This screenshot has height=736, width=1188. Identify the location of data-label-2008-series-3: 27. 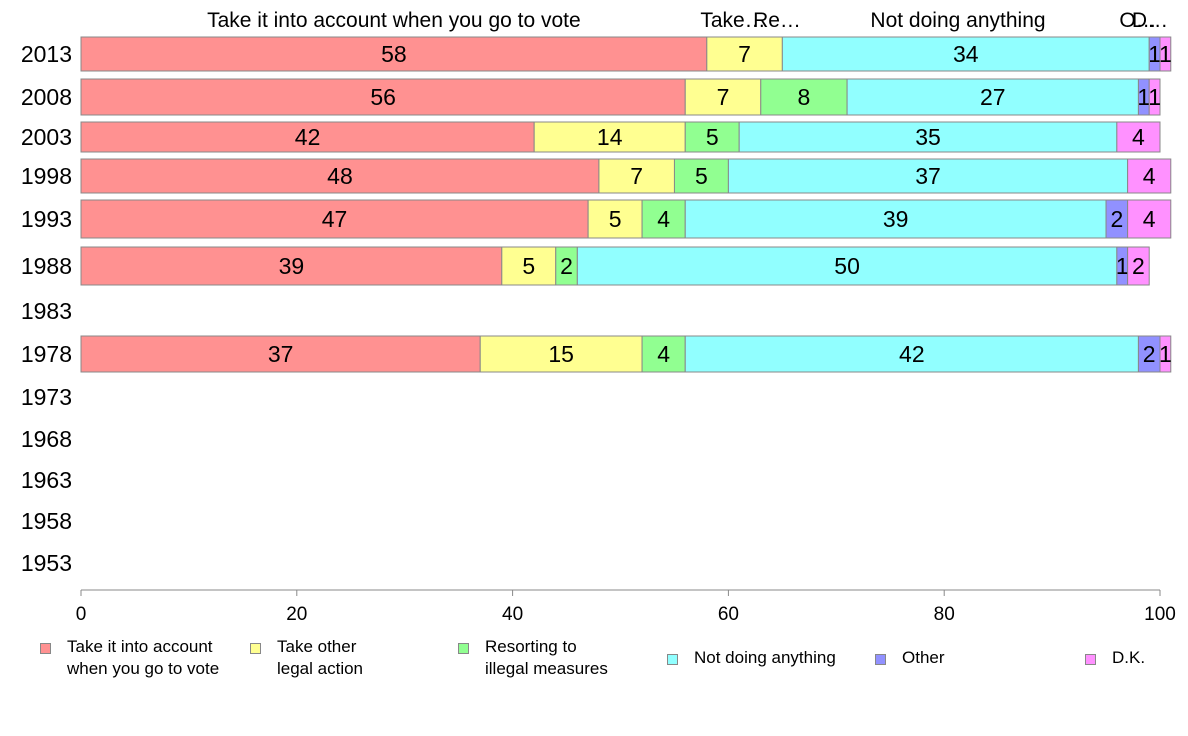
(993, 97).